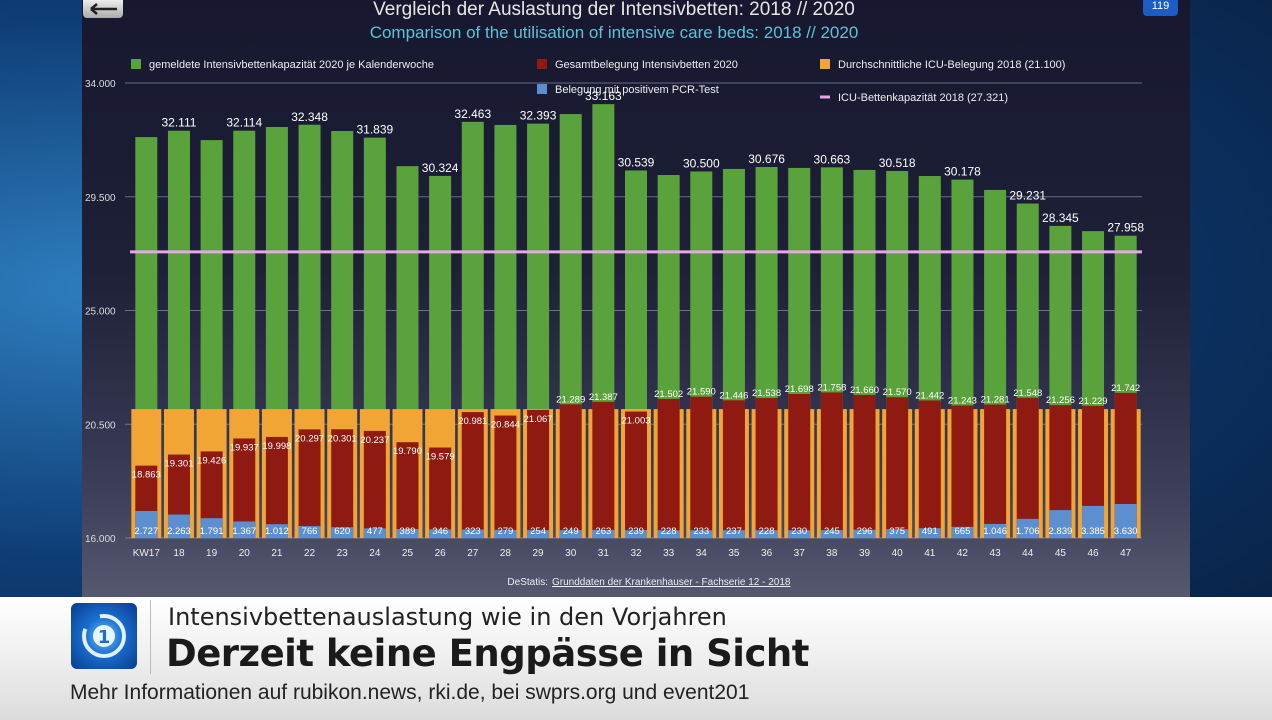 The height and width of the screenshot is (720, 1272). Describe the element at coordinates (473, 531) in the screenshot. I see `pcr-label: 323` at that location.